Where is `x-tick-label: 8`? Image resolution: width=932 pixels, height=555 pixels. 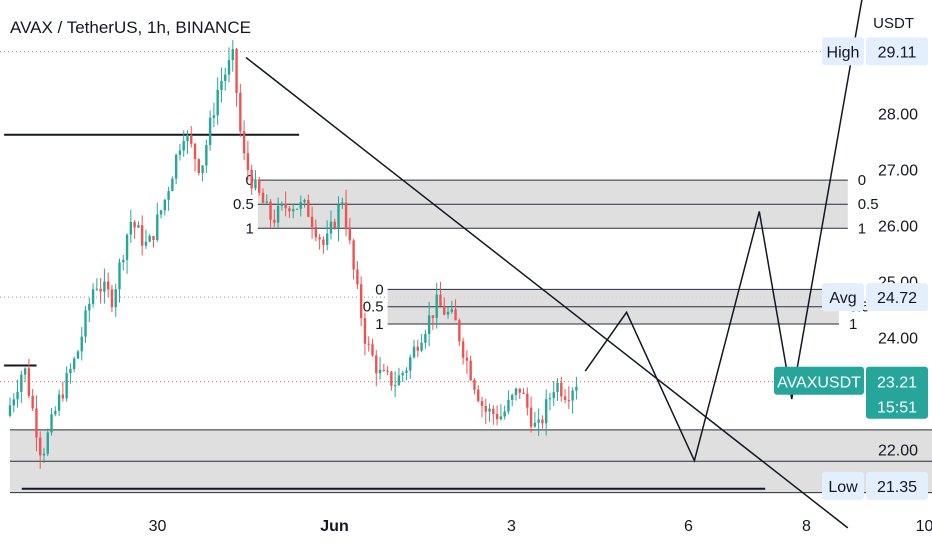
x-tick-label: 8 is located at coordinates (806, 526).